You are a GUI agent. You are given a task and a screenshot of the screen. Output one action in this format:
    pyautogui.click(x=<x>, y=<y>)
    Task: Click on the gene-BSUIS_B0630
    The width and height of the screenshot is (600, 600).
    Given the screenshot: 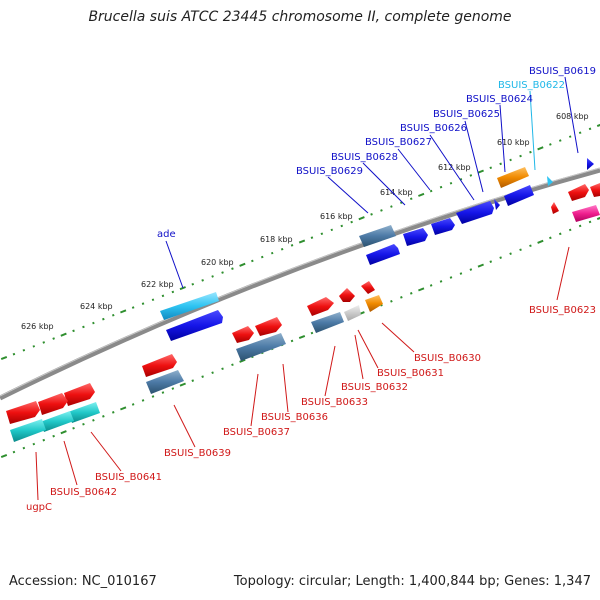 What is the action you would take?
    pyautogui.click(x=374, y=303)
    